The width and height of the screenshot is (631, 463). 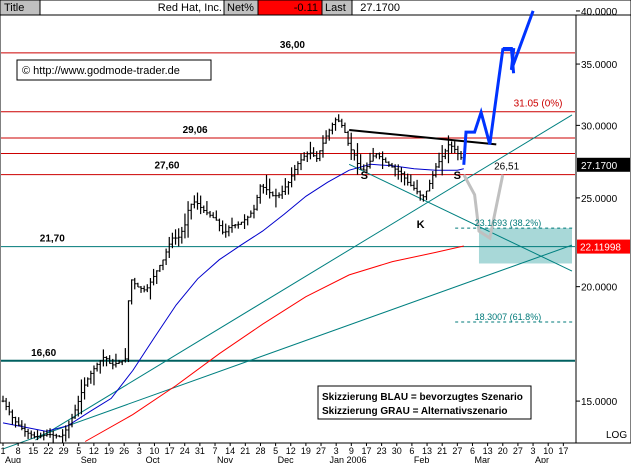 What do you see at coordinates (508, 223) in the screenshot?
I see `fib-label: 23.1693 (38.2%)` at bounding box center [508, 223].